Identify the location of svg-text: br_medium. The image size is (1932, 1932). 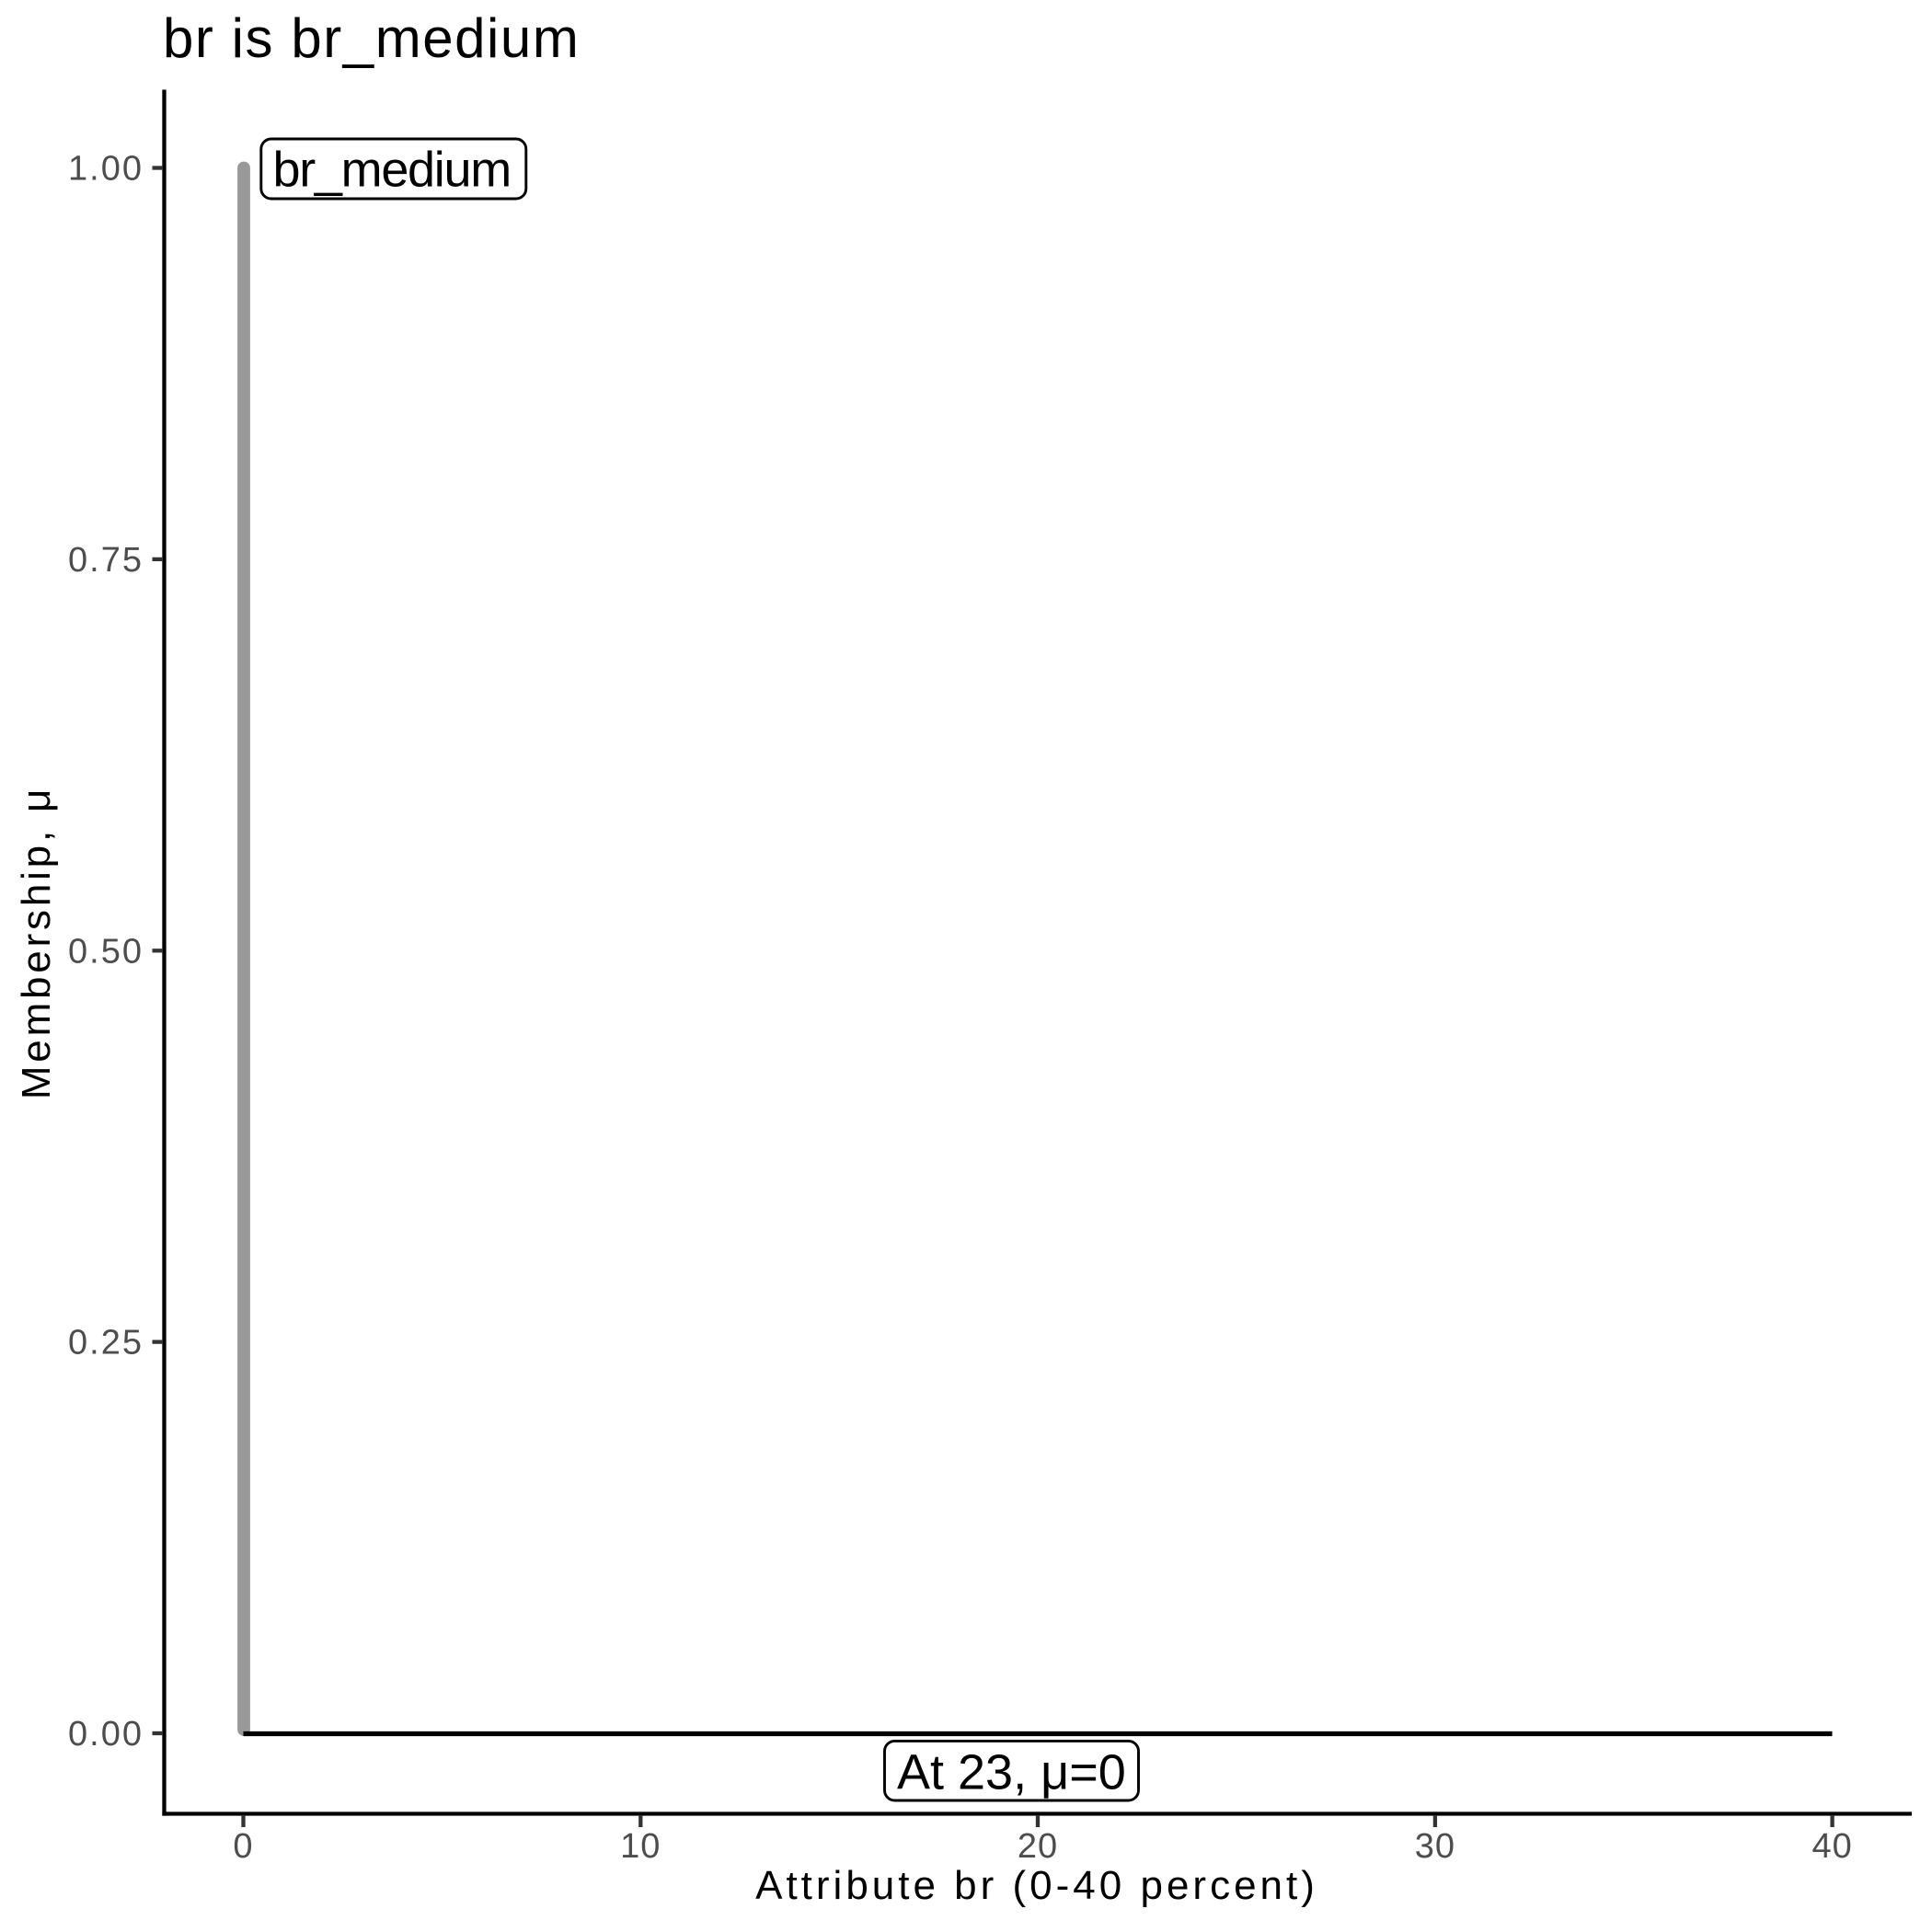
(391, 170).